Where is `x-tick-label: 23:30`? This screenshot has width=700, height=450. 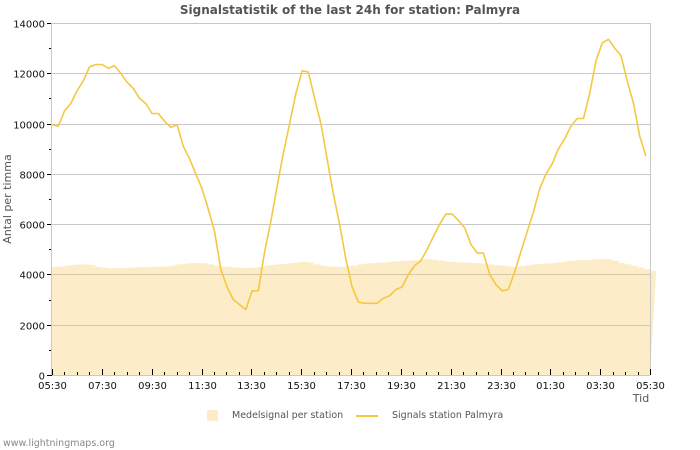 x-tick-label: 23:30 is located at coordinates (501, 386).